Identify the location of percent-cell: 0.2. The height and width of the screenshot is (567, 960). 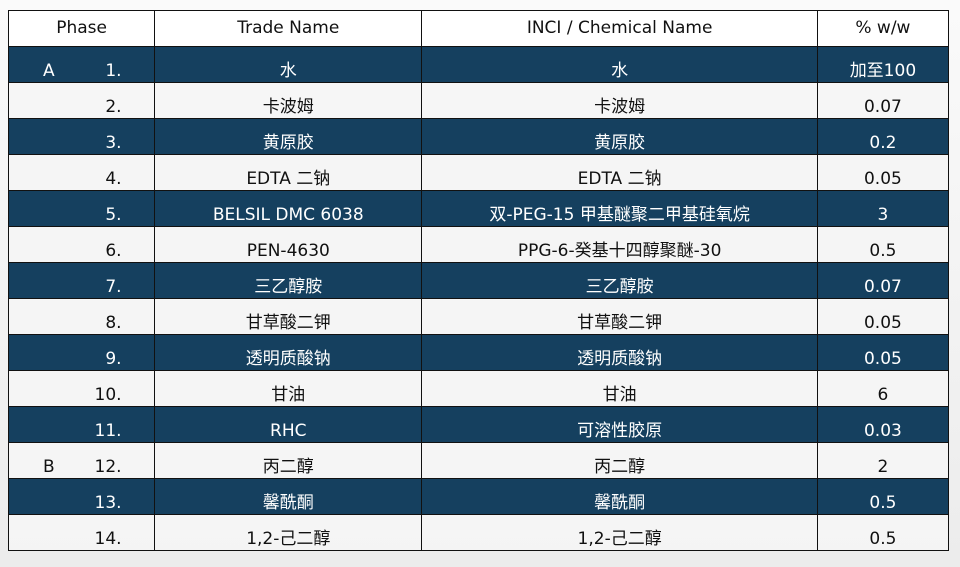
(883, 136).